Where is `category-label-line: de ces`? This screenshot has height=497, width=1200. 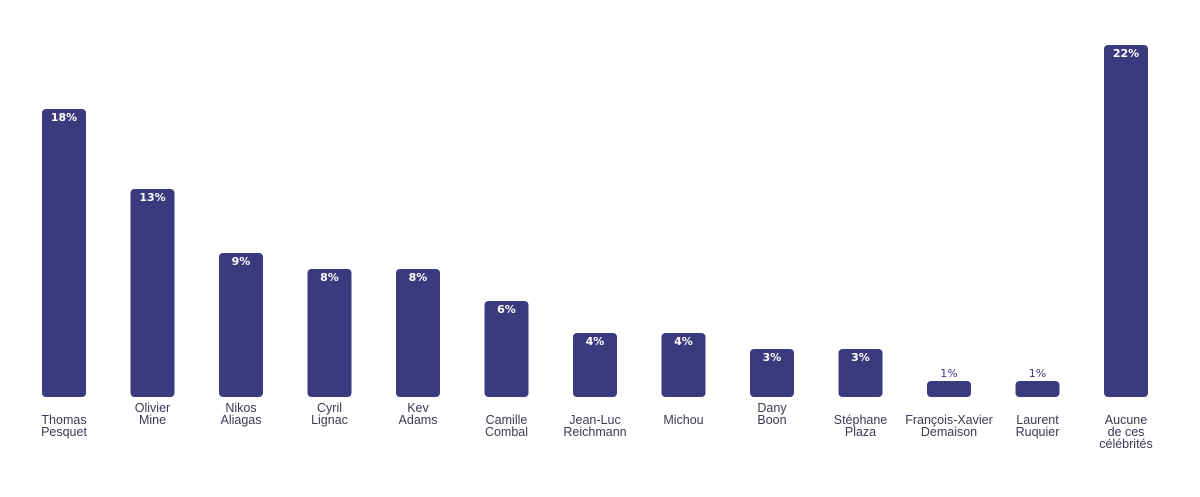
category-label-line: de ces is located at coordinates (1126, 432).